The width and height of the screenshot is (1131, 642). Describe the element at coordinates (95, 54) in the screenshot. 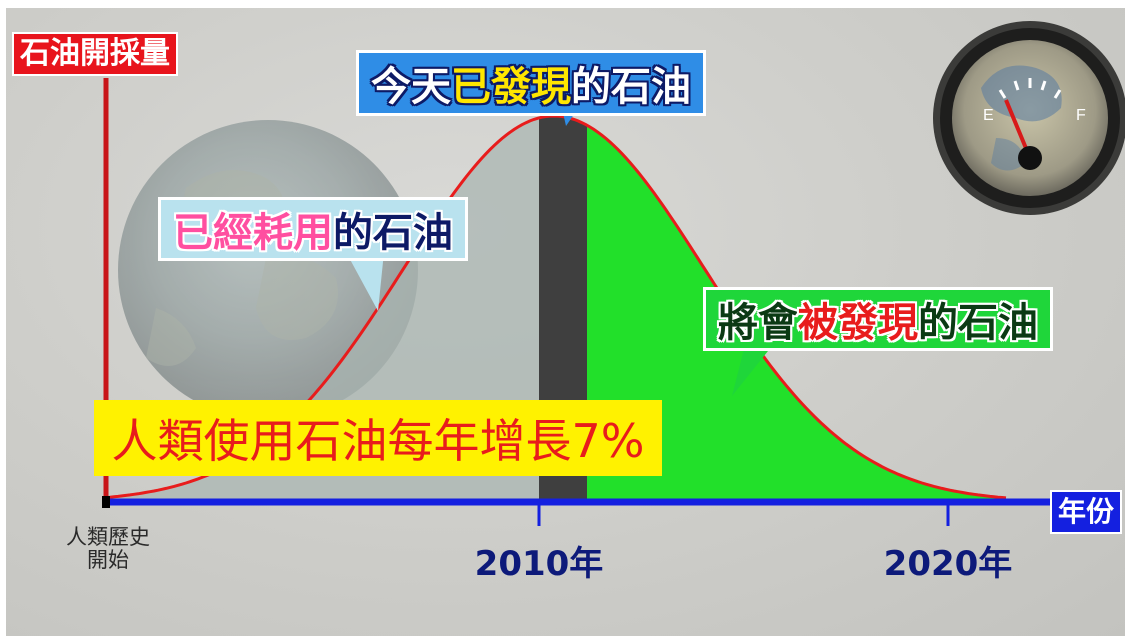

I see `y-axis-title: 石油開採量` at that location.